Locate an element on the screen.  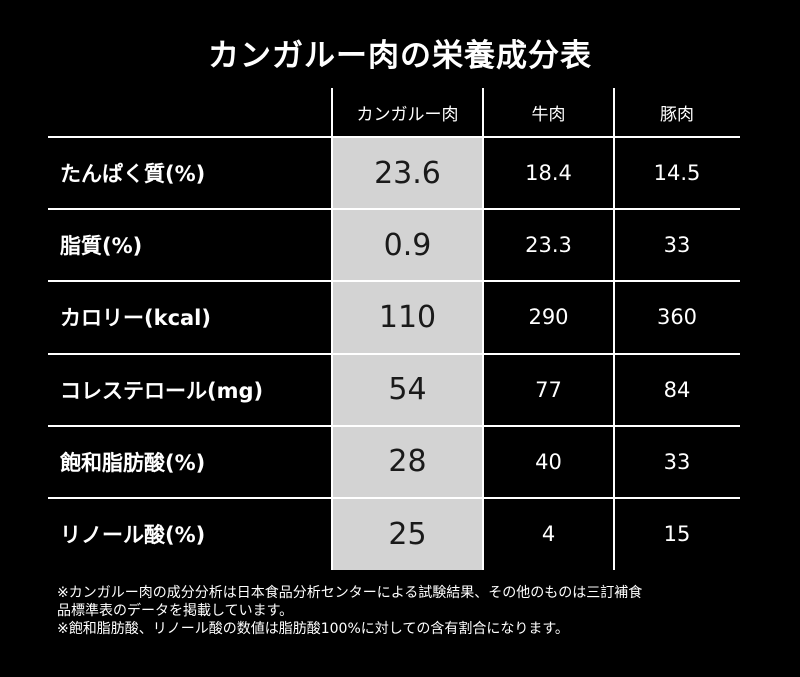
footnote-line: 品標準表のデータを掲載しています。 is located at coordinates (175, 611).